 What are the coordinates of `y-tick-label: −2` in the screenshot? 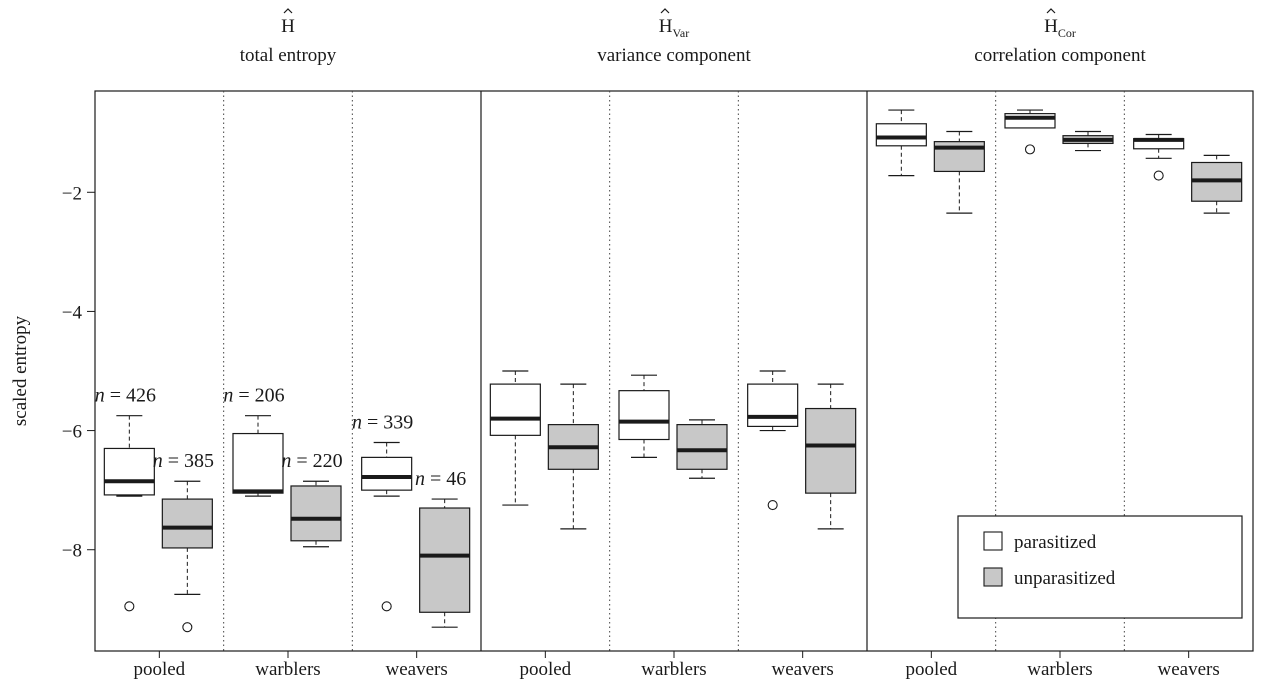 It's located at (72, 193).